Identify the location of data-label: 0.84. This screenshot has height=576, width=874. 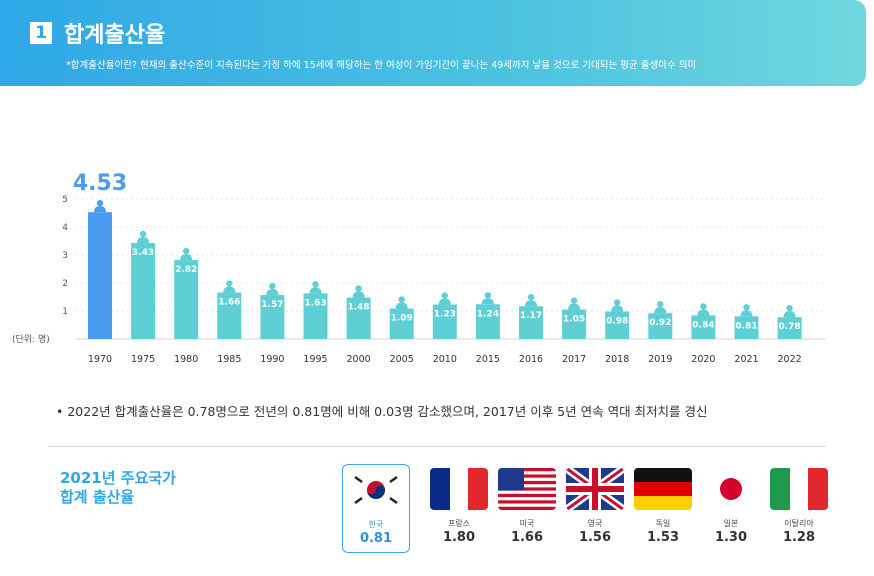
(703, 325).